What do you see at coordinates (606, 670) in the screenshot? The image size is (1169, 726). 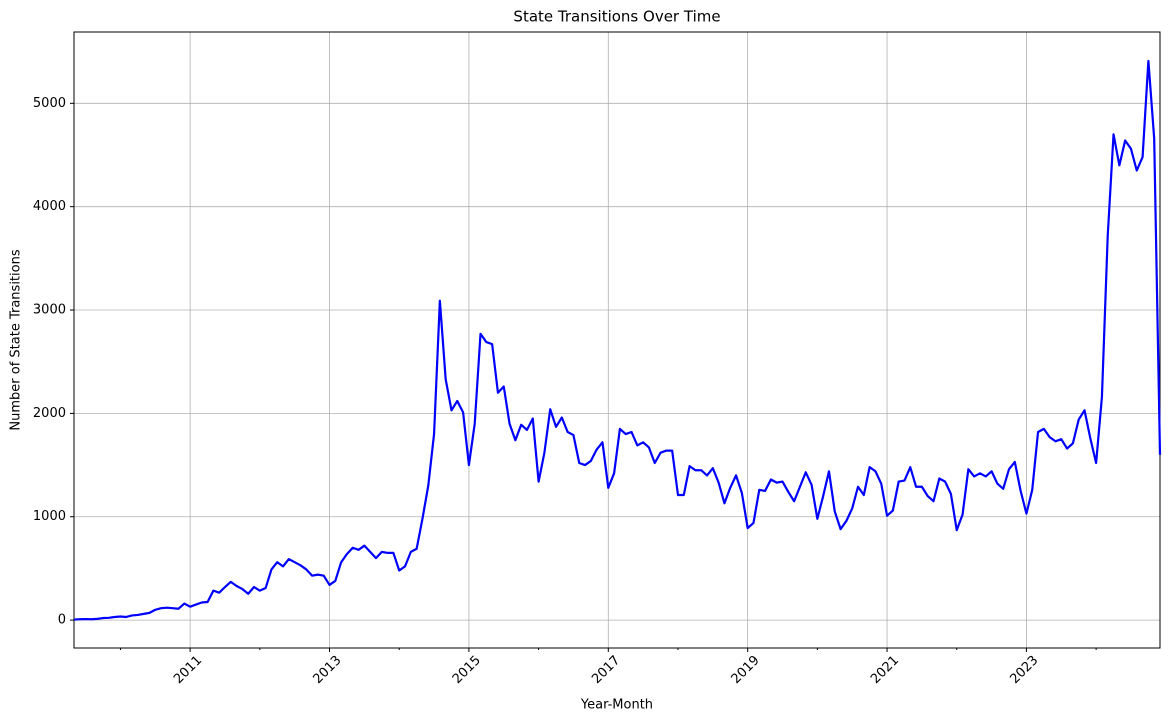 I see `x-tick-label: 2017` at bounding box center [606, 670].